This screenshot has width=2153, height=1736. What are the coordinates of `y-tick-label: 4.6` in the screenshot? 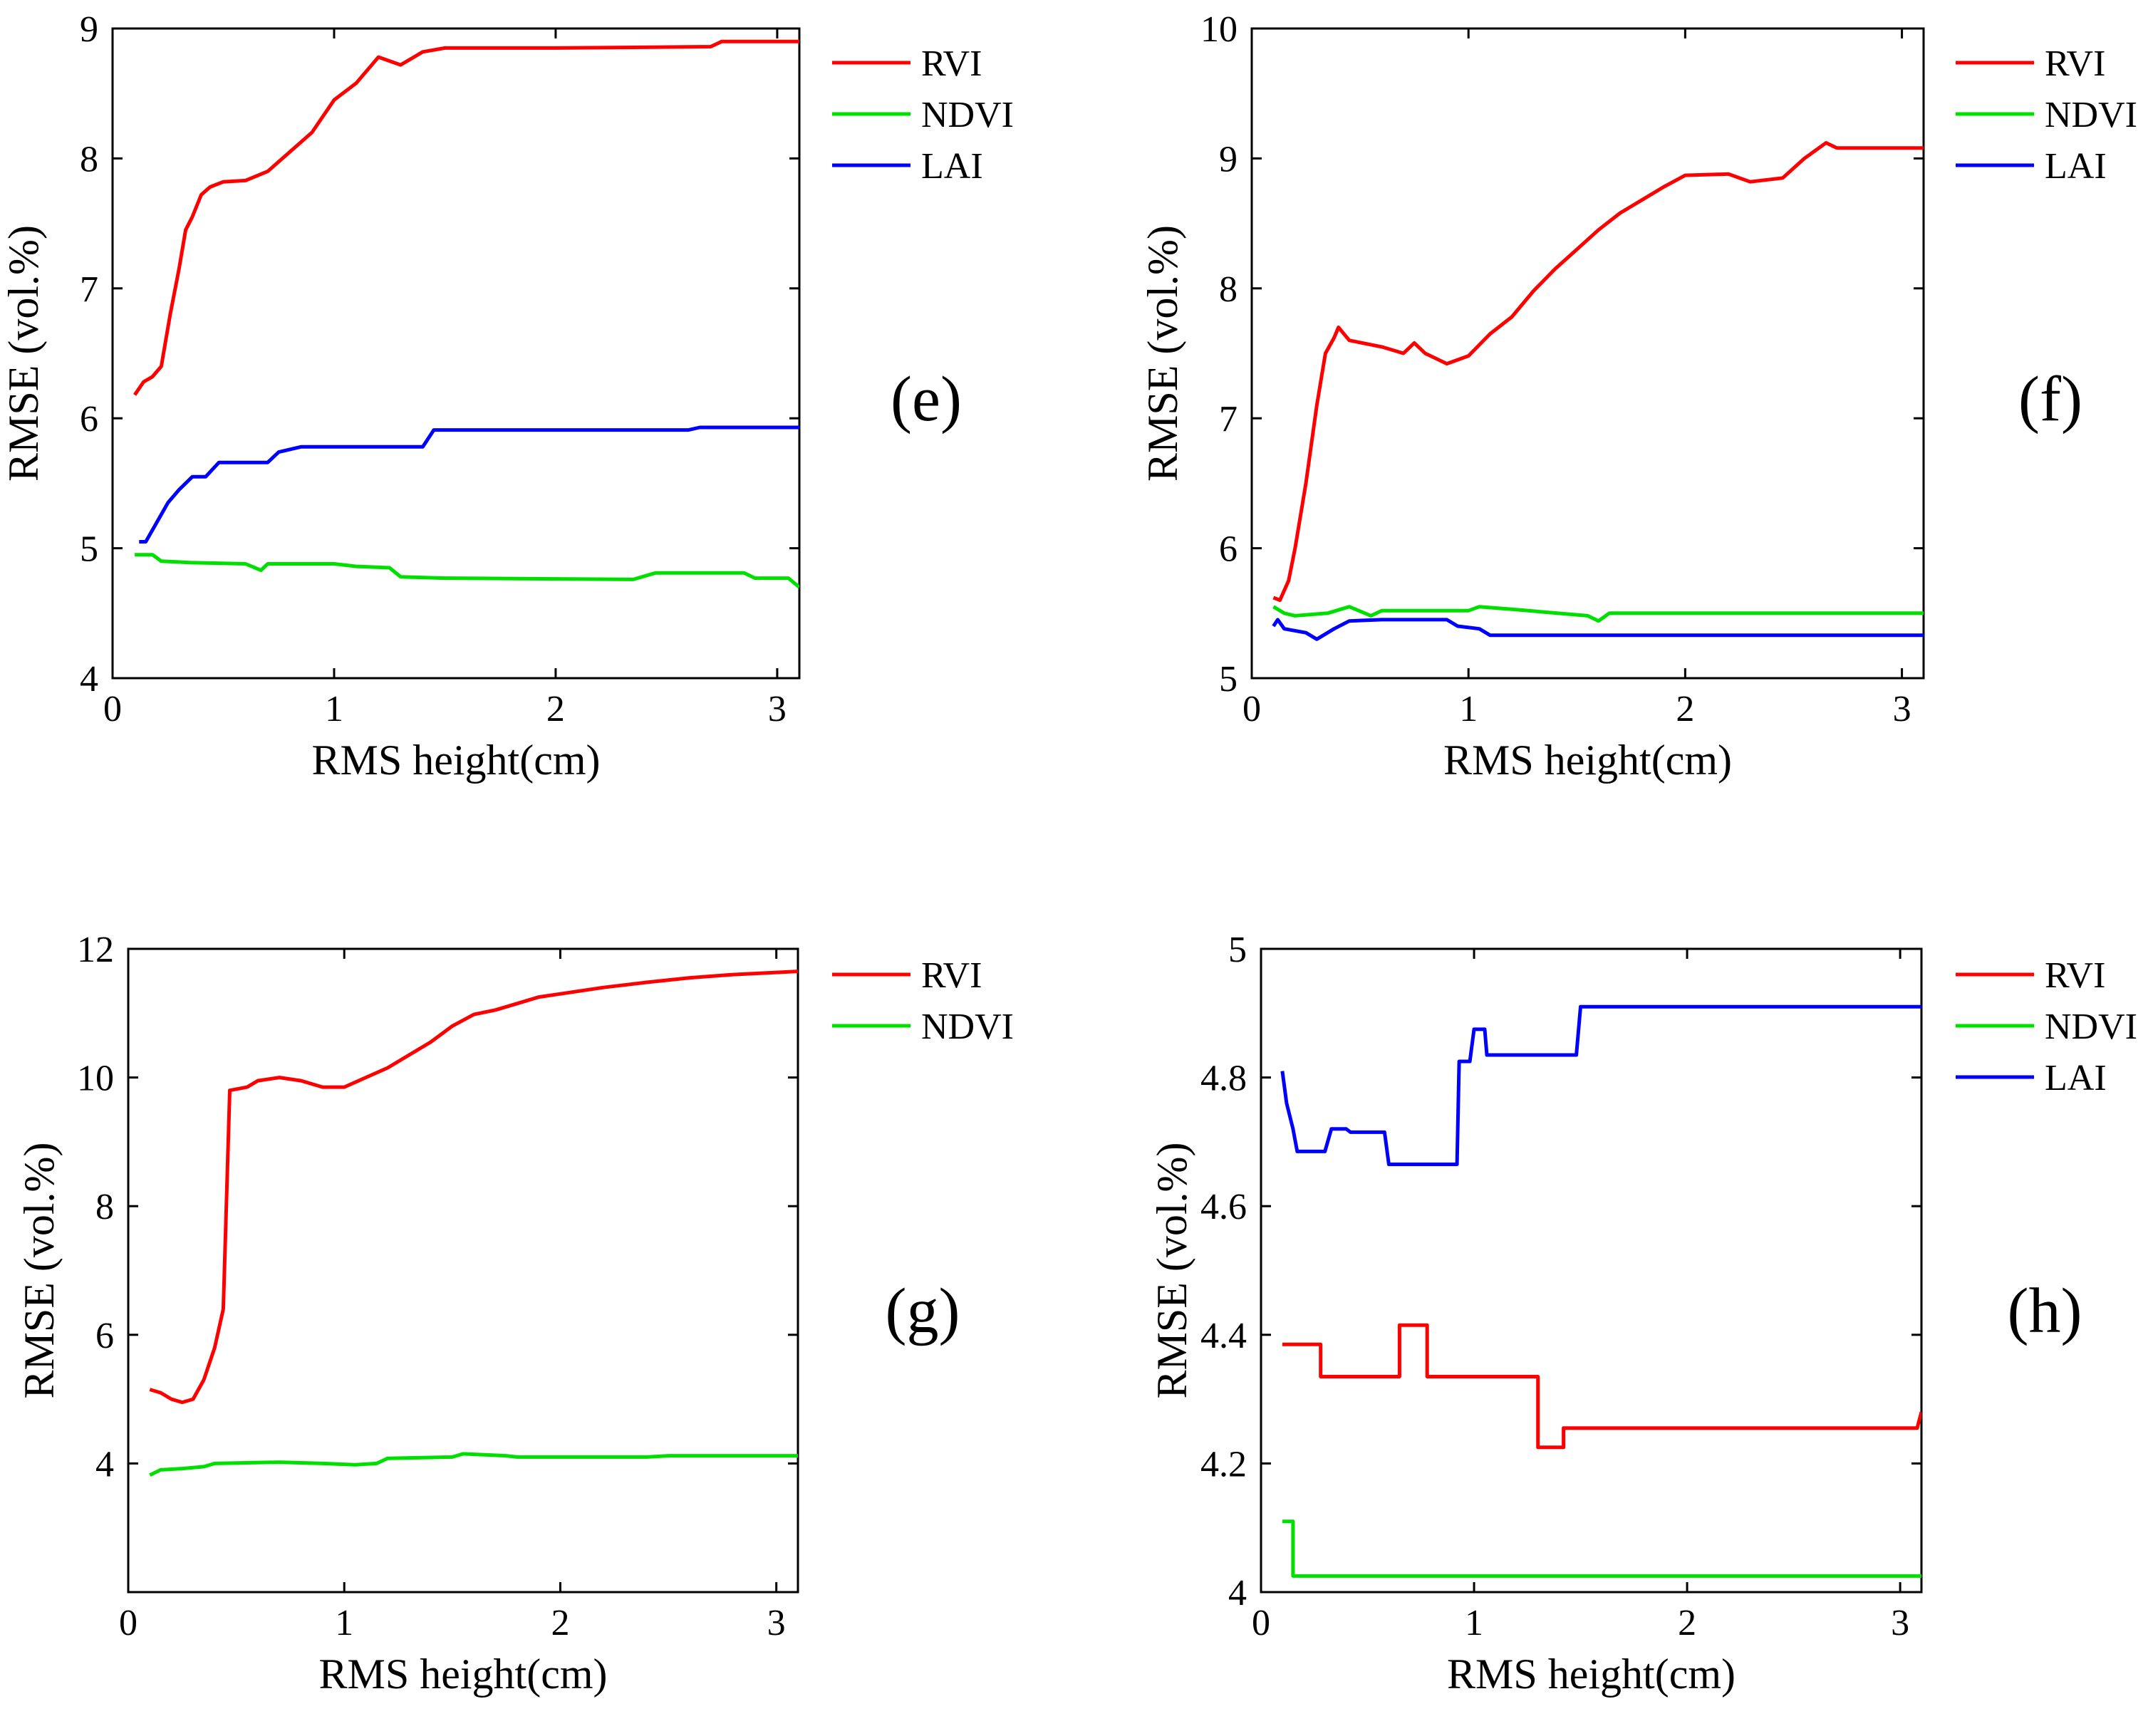 It's located at (1223, 1207).